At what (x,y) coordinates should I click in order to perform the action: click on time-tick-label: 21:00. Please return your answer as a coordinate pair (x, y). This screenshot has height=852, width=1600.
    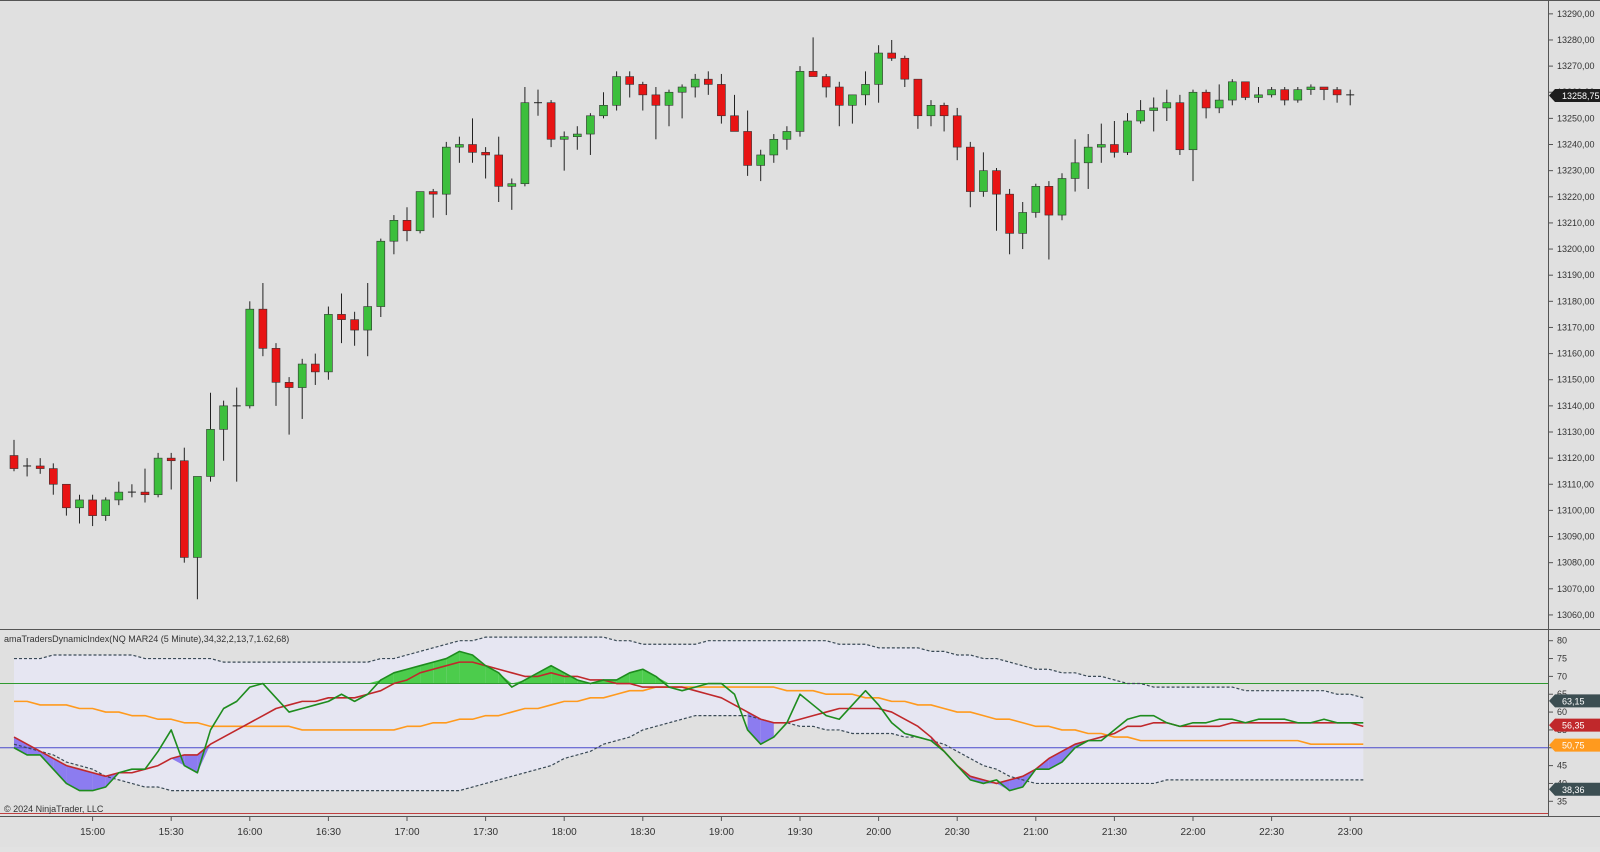
    Looking at the image, I should click on (1035, 832).